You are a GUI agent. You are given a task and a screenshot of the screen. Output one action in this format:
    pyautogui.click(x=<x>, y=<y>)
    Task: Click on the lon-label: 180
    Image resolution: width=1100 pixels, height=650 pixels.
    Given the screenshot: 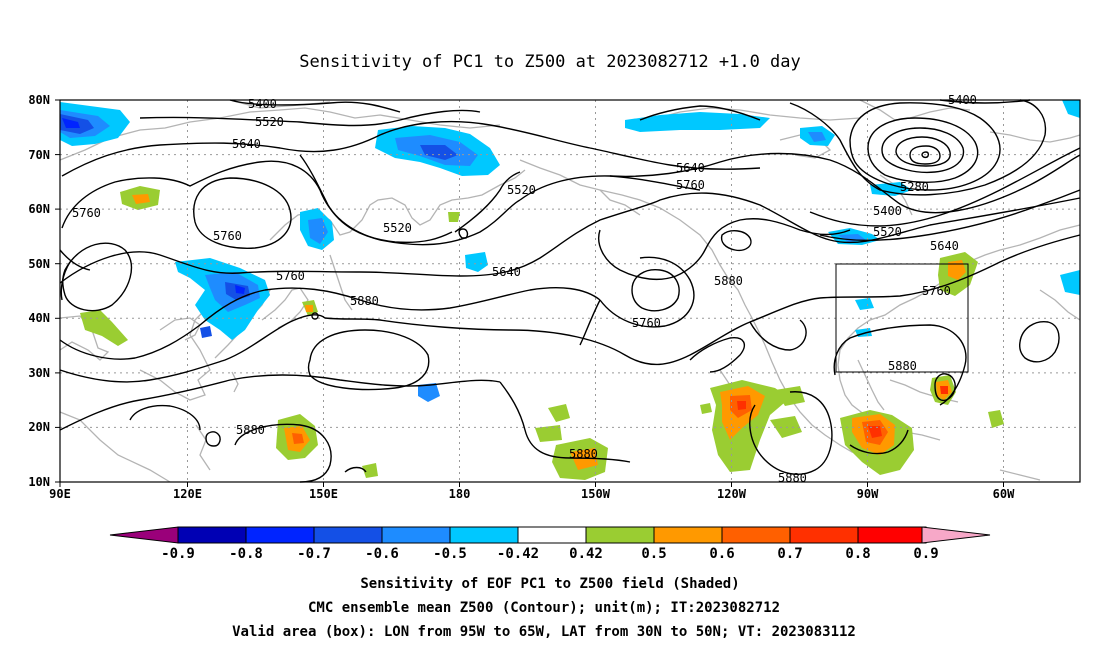 What is the action you would take?
    pyautogui.click(x=460, y=494)
    